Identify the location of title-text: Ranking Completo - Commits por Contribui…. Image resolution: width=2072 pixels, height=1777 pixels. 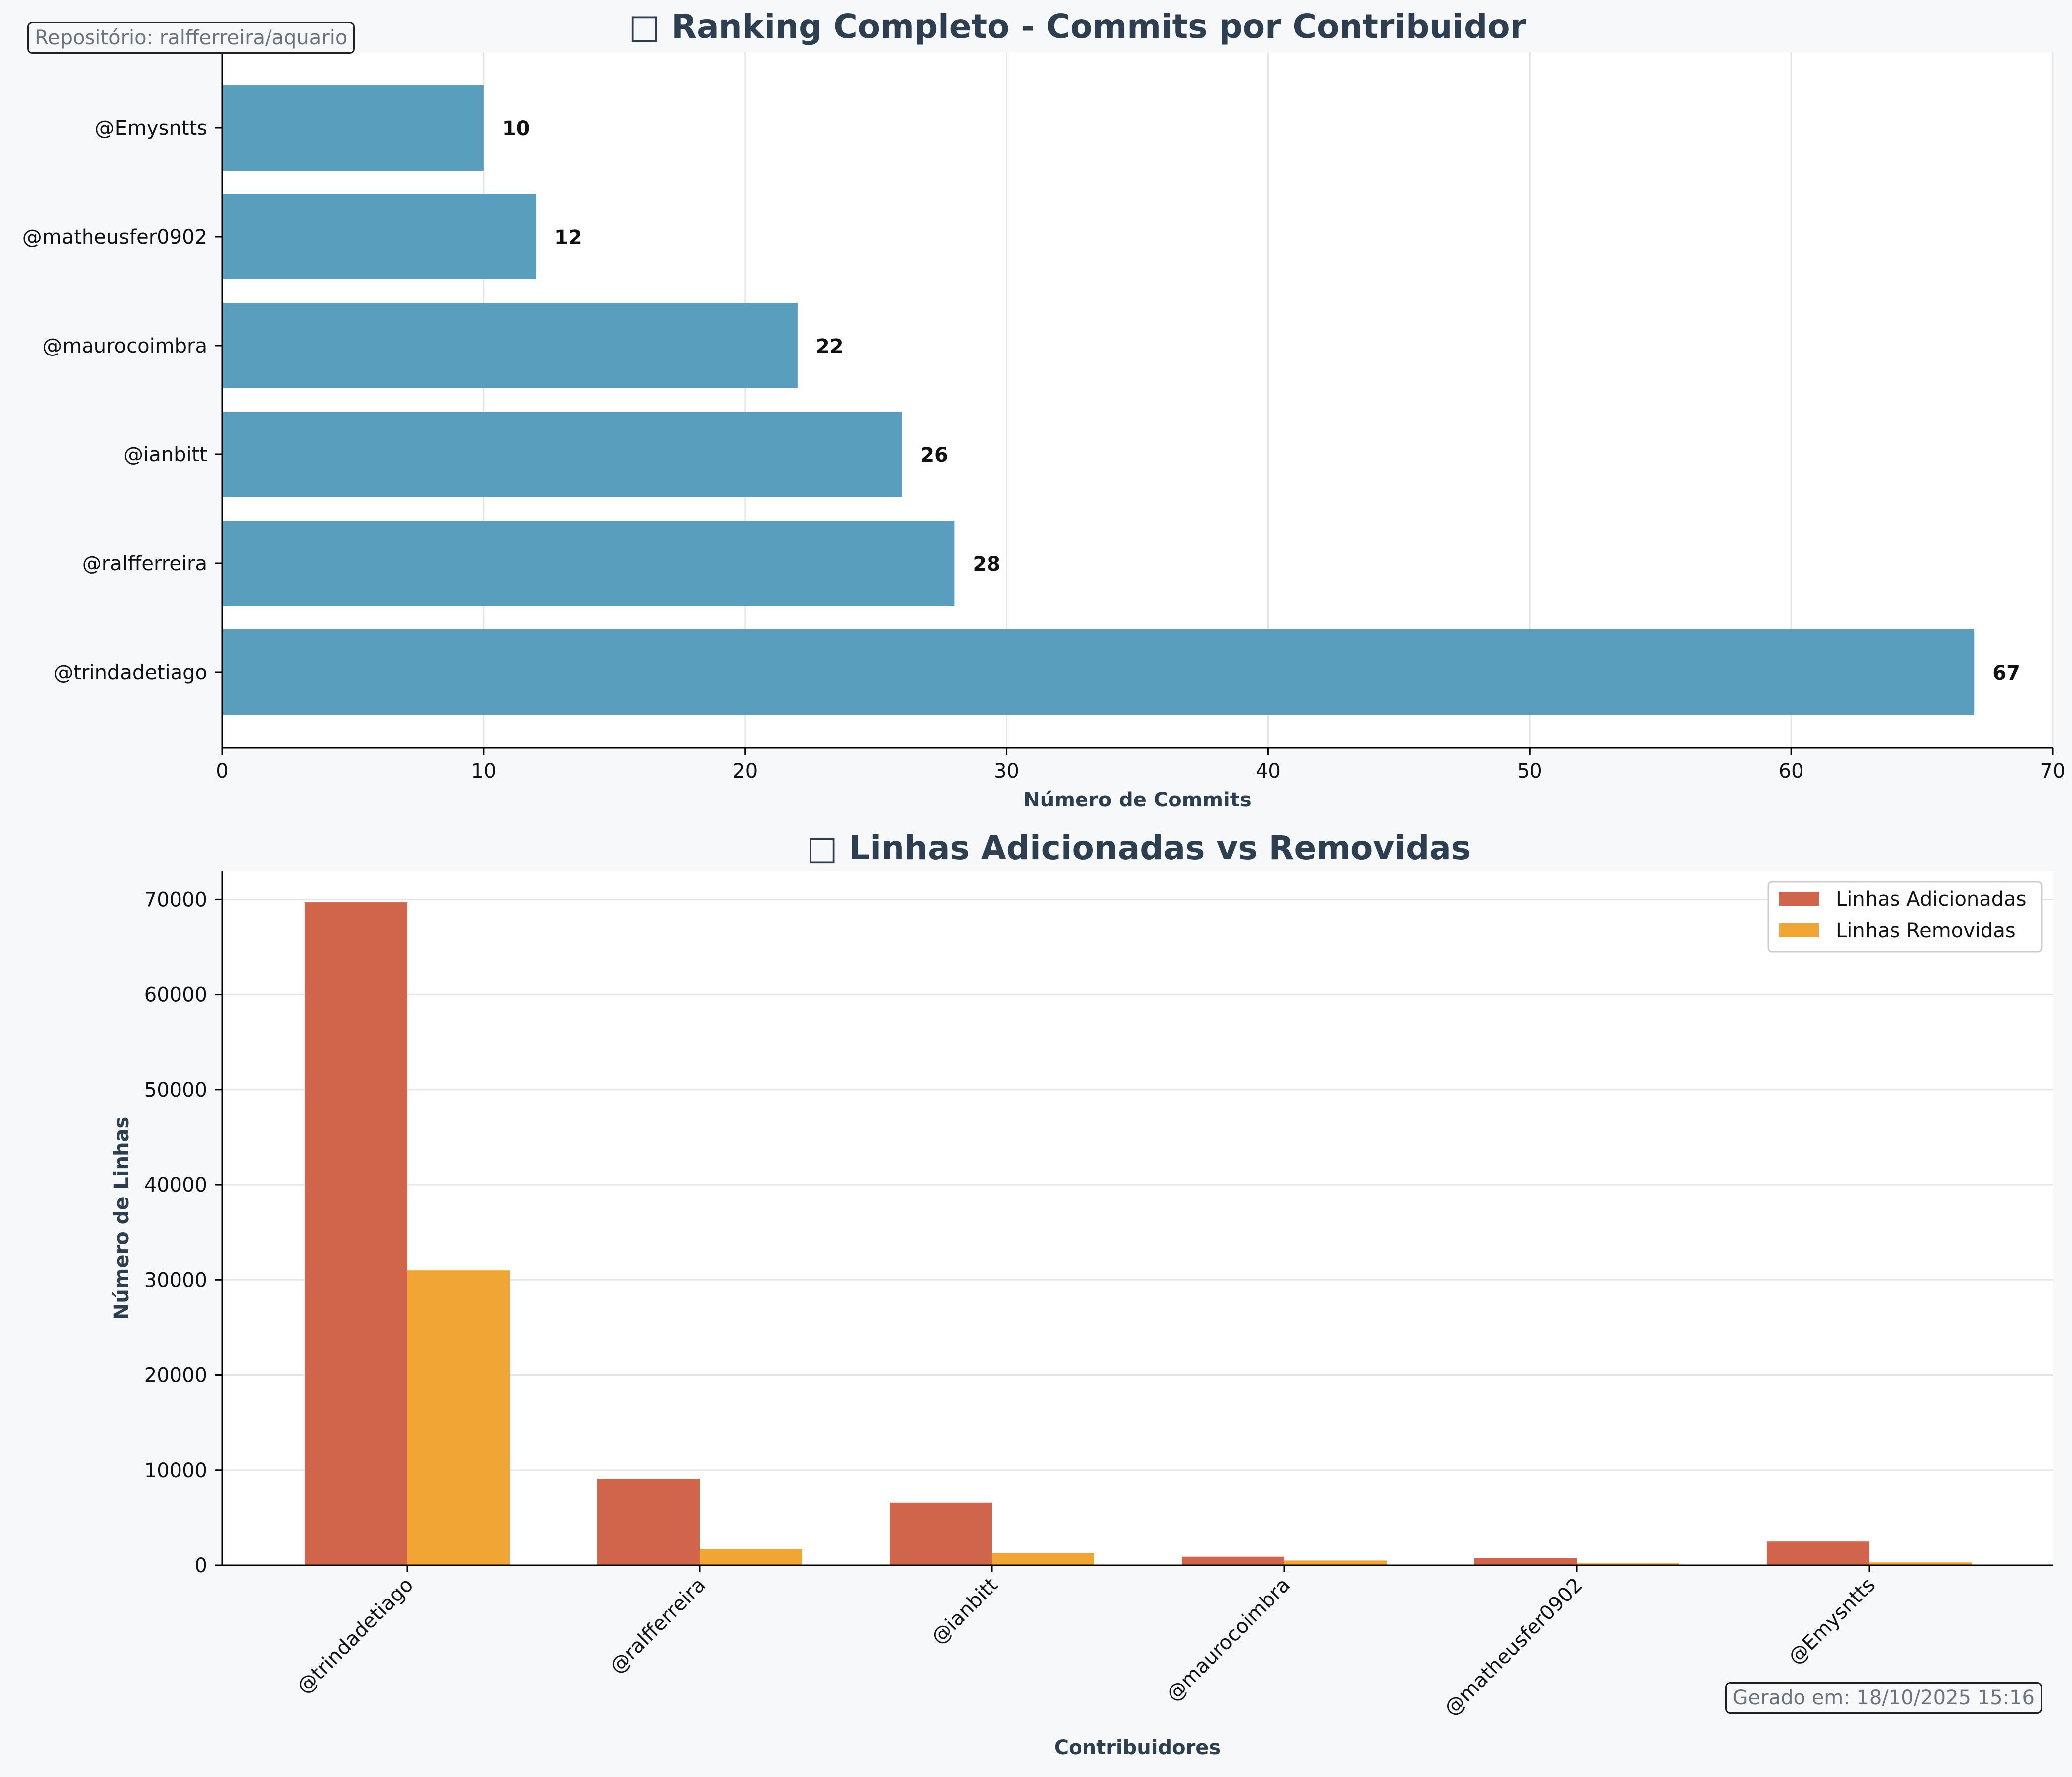
(1098, 26).